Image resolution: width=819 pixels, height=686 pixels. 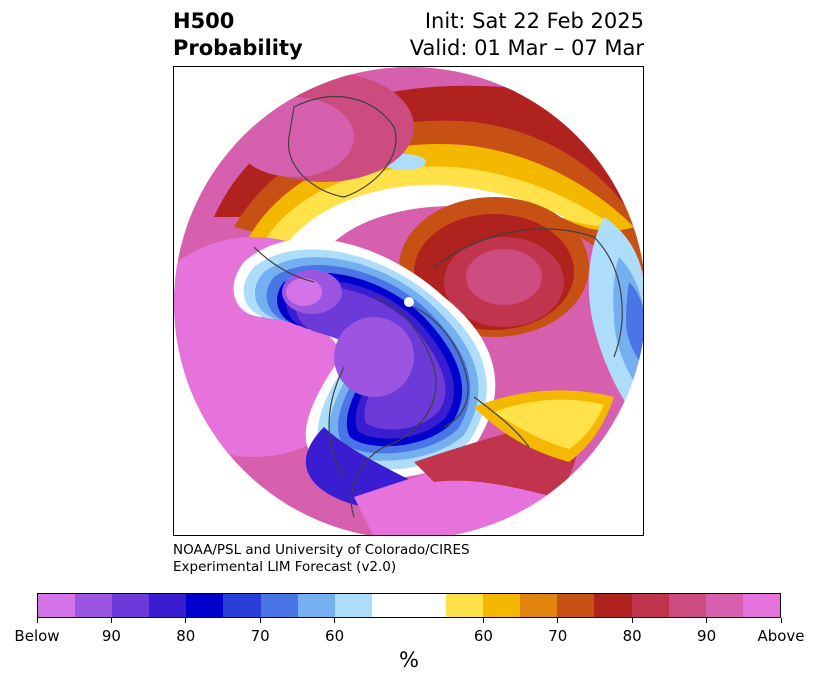 I want to click on valid-dates: Valid: 01 Mar – 07 Mar, so click(x=526, y=48).